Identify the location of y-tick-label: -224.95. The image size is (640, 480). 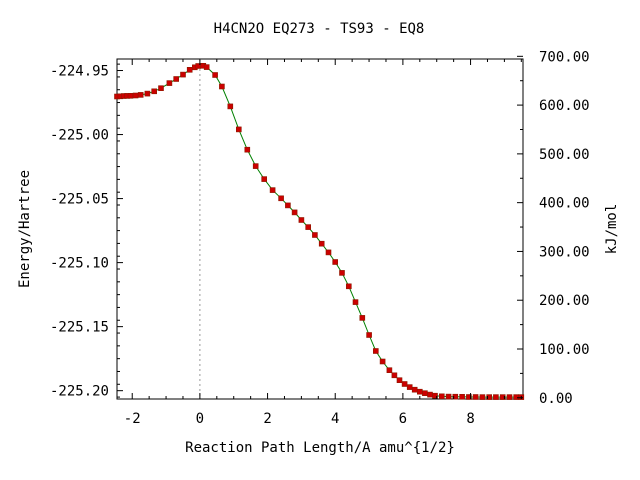
(79, 72).